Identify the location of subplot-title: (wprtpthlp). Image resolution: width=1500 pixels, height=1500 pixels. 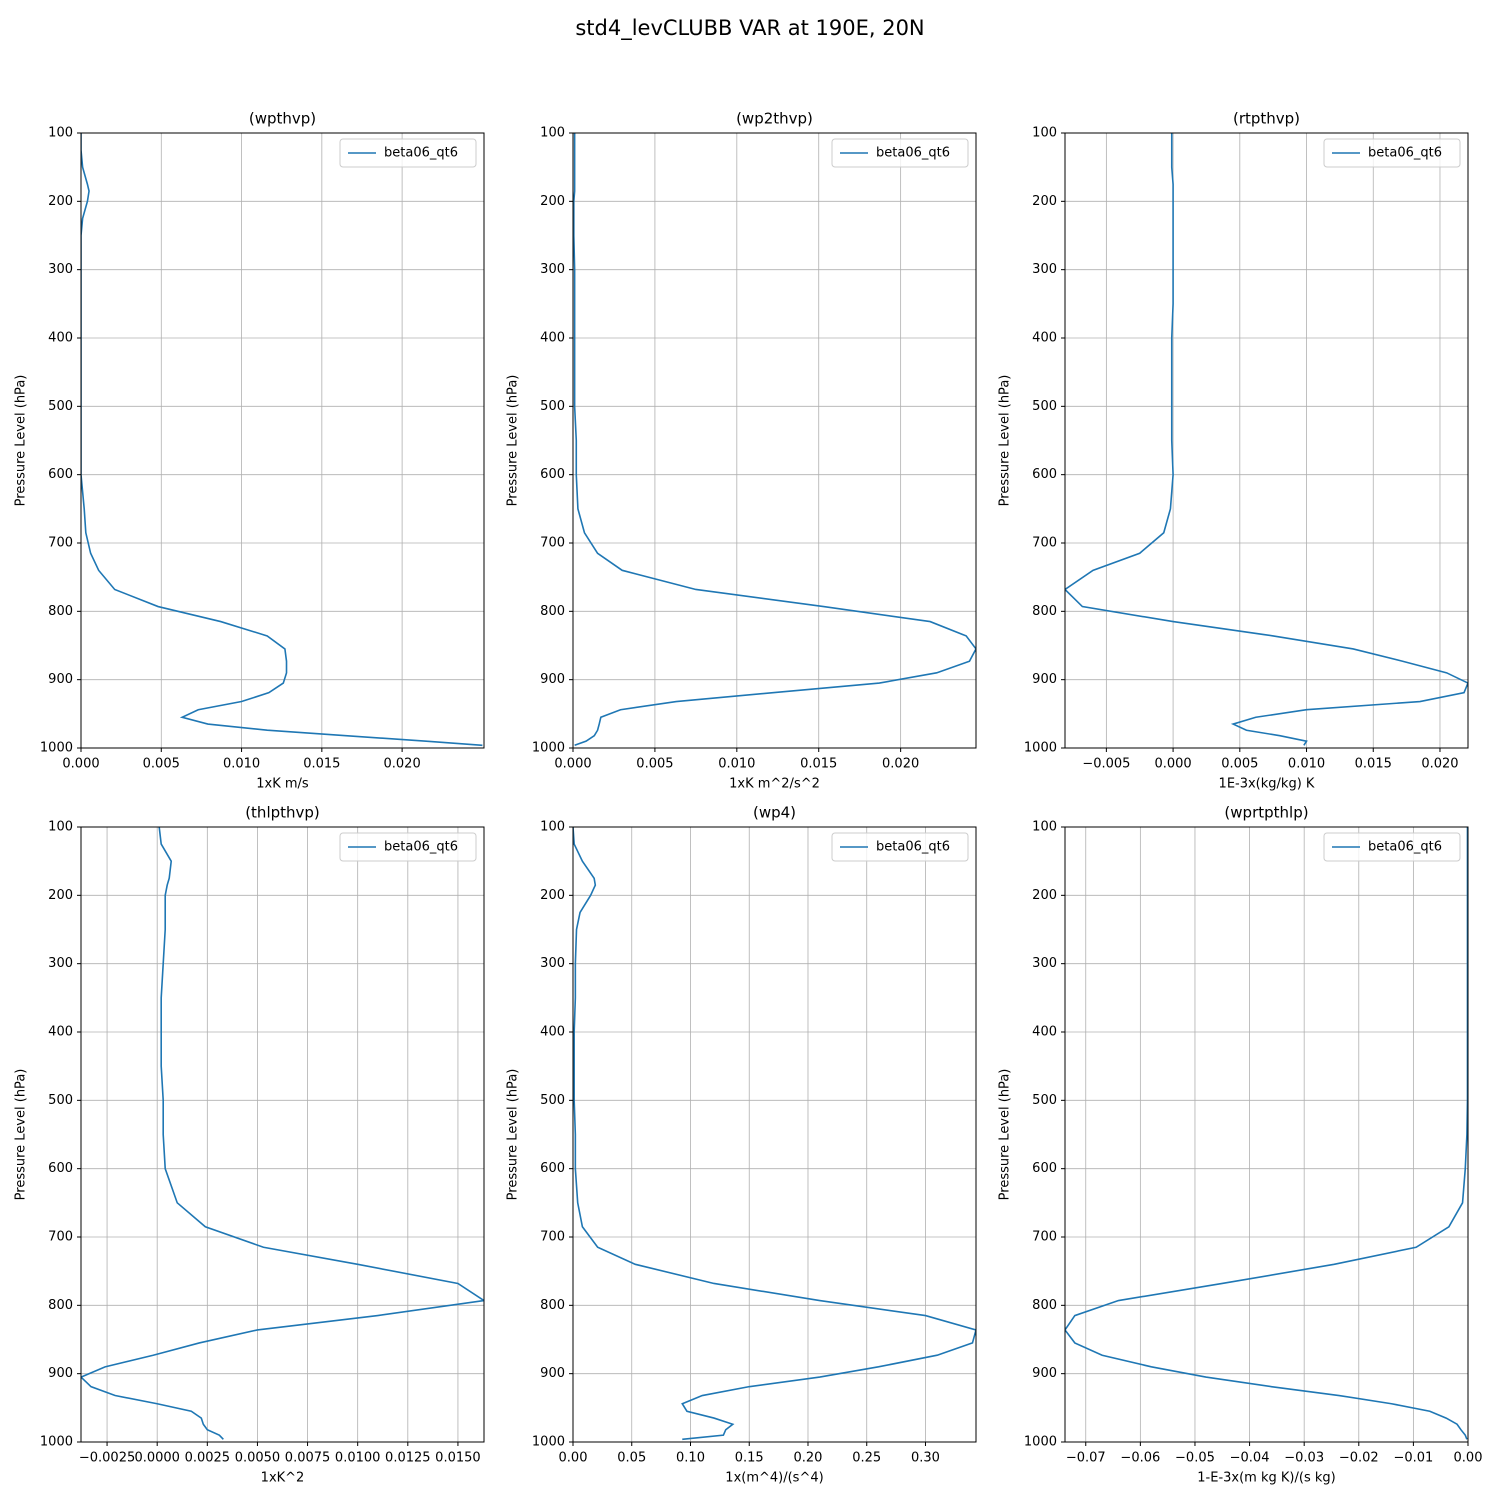
(1266, 813).